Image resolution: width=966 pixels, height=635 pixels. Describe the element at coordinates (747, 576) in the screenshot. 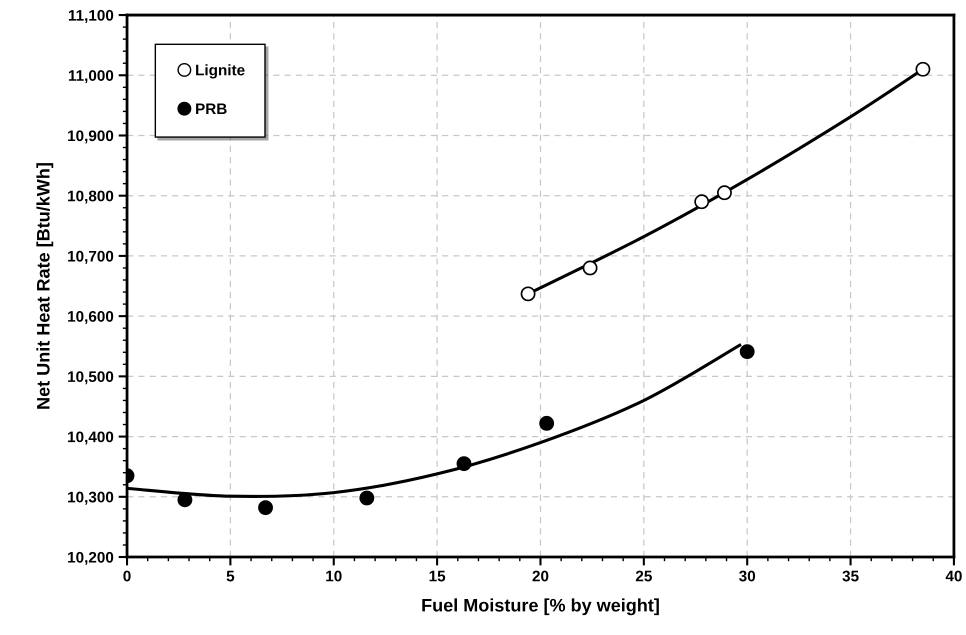

I see `x-tick-label: 30` at that location.